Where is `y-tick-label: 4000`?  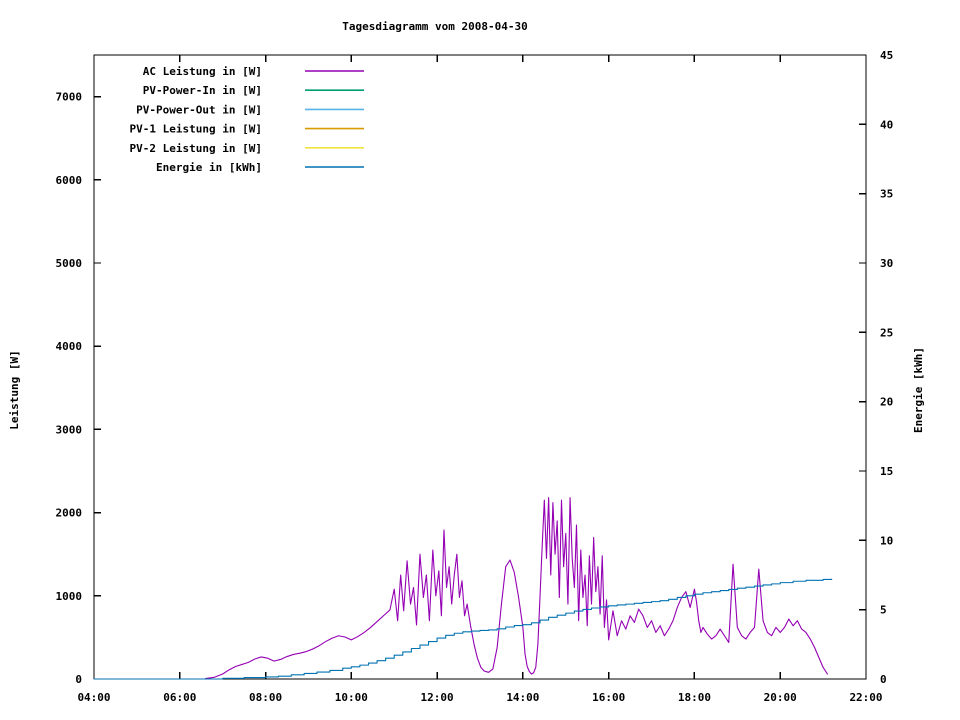
y-tick-label: 4000 is located at coordinates (69, 346).